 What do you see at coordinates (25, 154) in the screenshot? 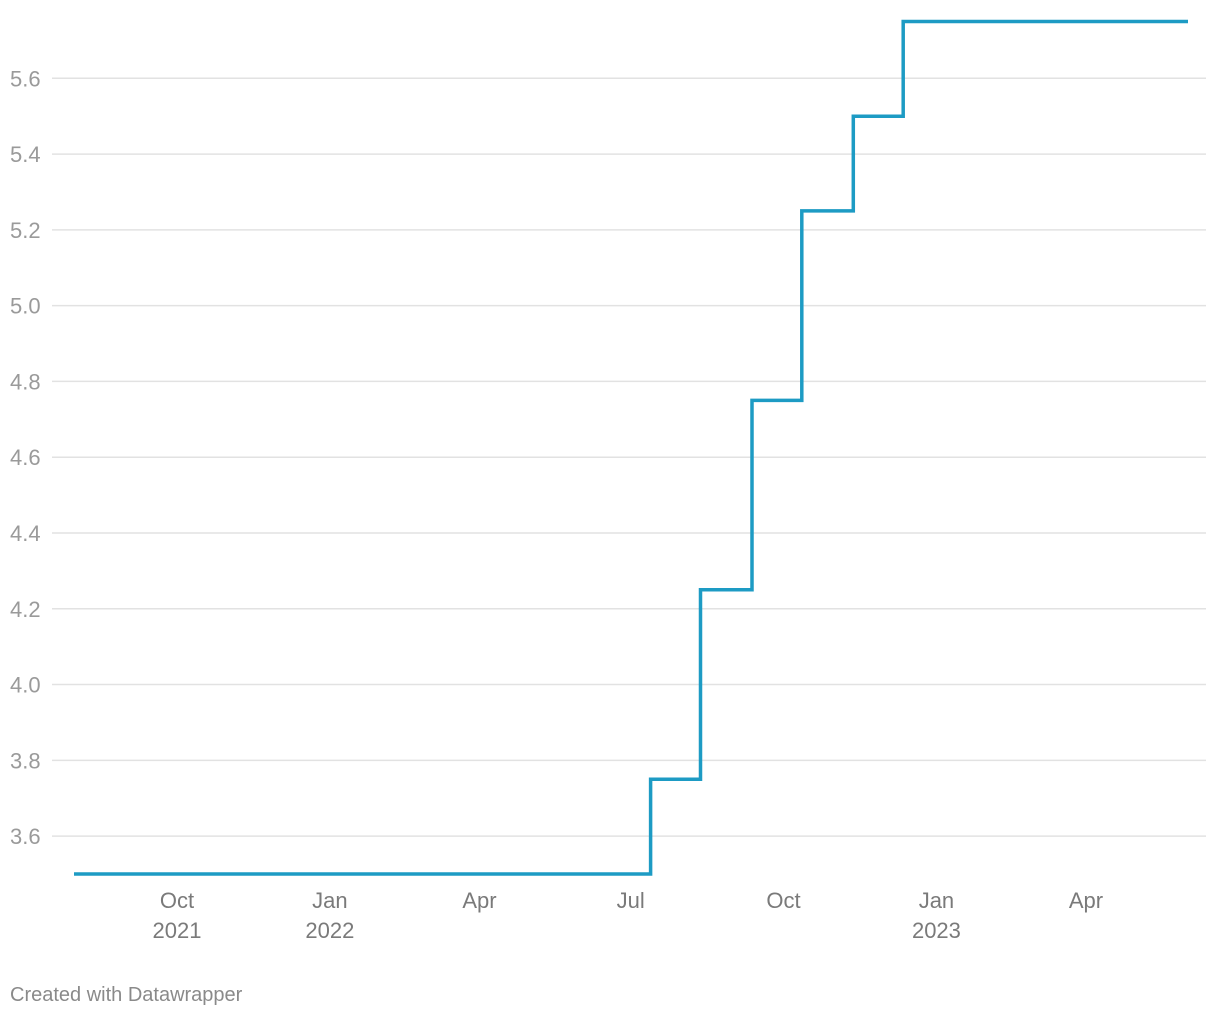
I see `y-tick-label: 5.4` at bounding box center [25, 154].